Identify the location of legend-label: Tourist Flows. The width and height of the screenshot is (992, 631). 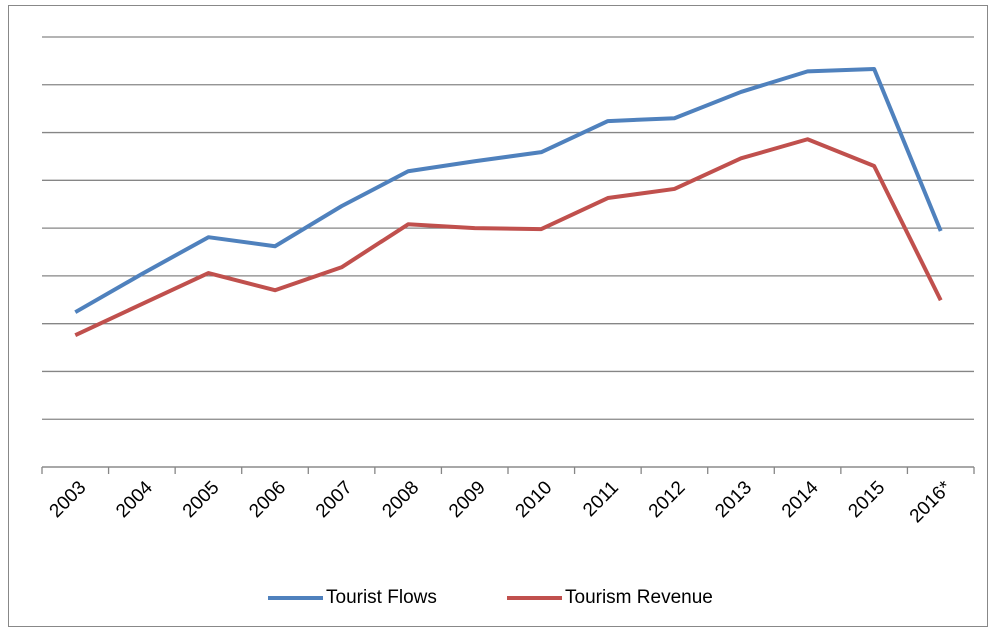
(381, 597).